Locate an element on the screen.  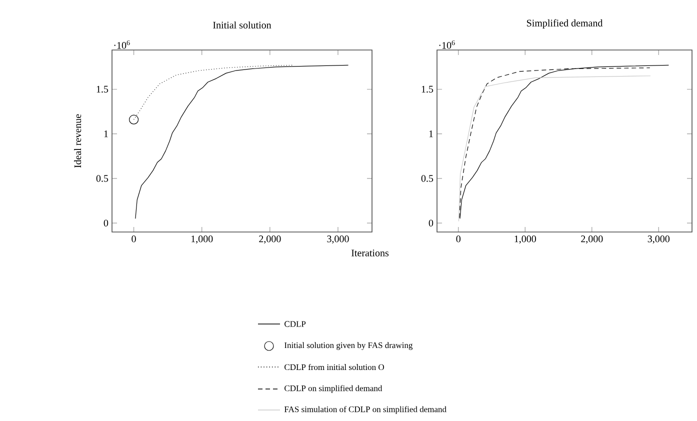
legend-label: CDLP is located at coordinates (295, 324).